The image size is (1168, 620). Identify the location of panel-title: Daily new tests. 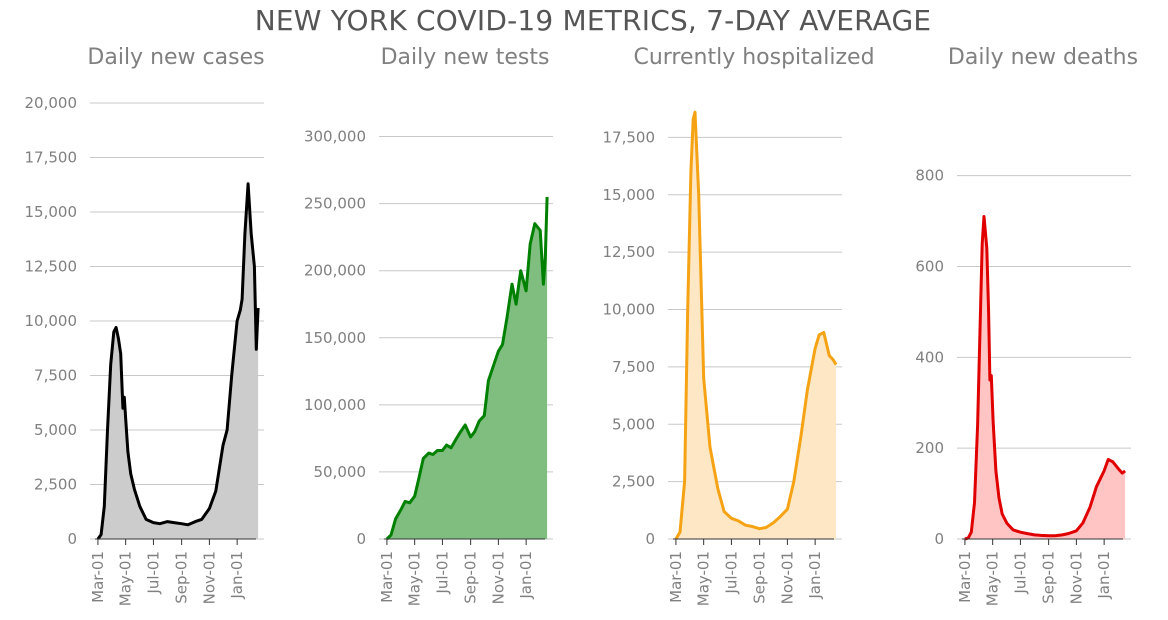
(465, 57).